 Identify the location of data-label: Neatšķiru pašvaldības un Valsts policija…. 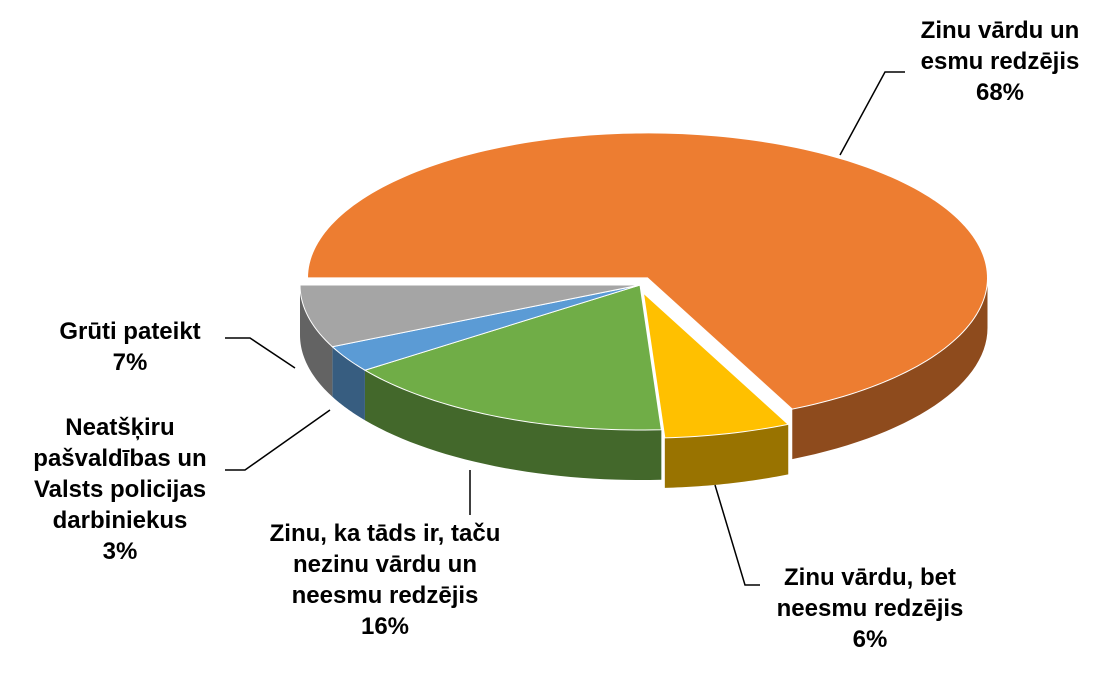
(120, 489).